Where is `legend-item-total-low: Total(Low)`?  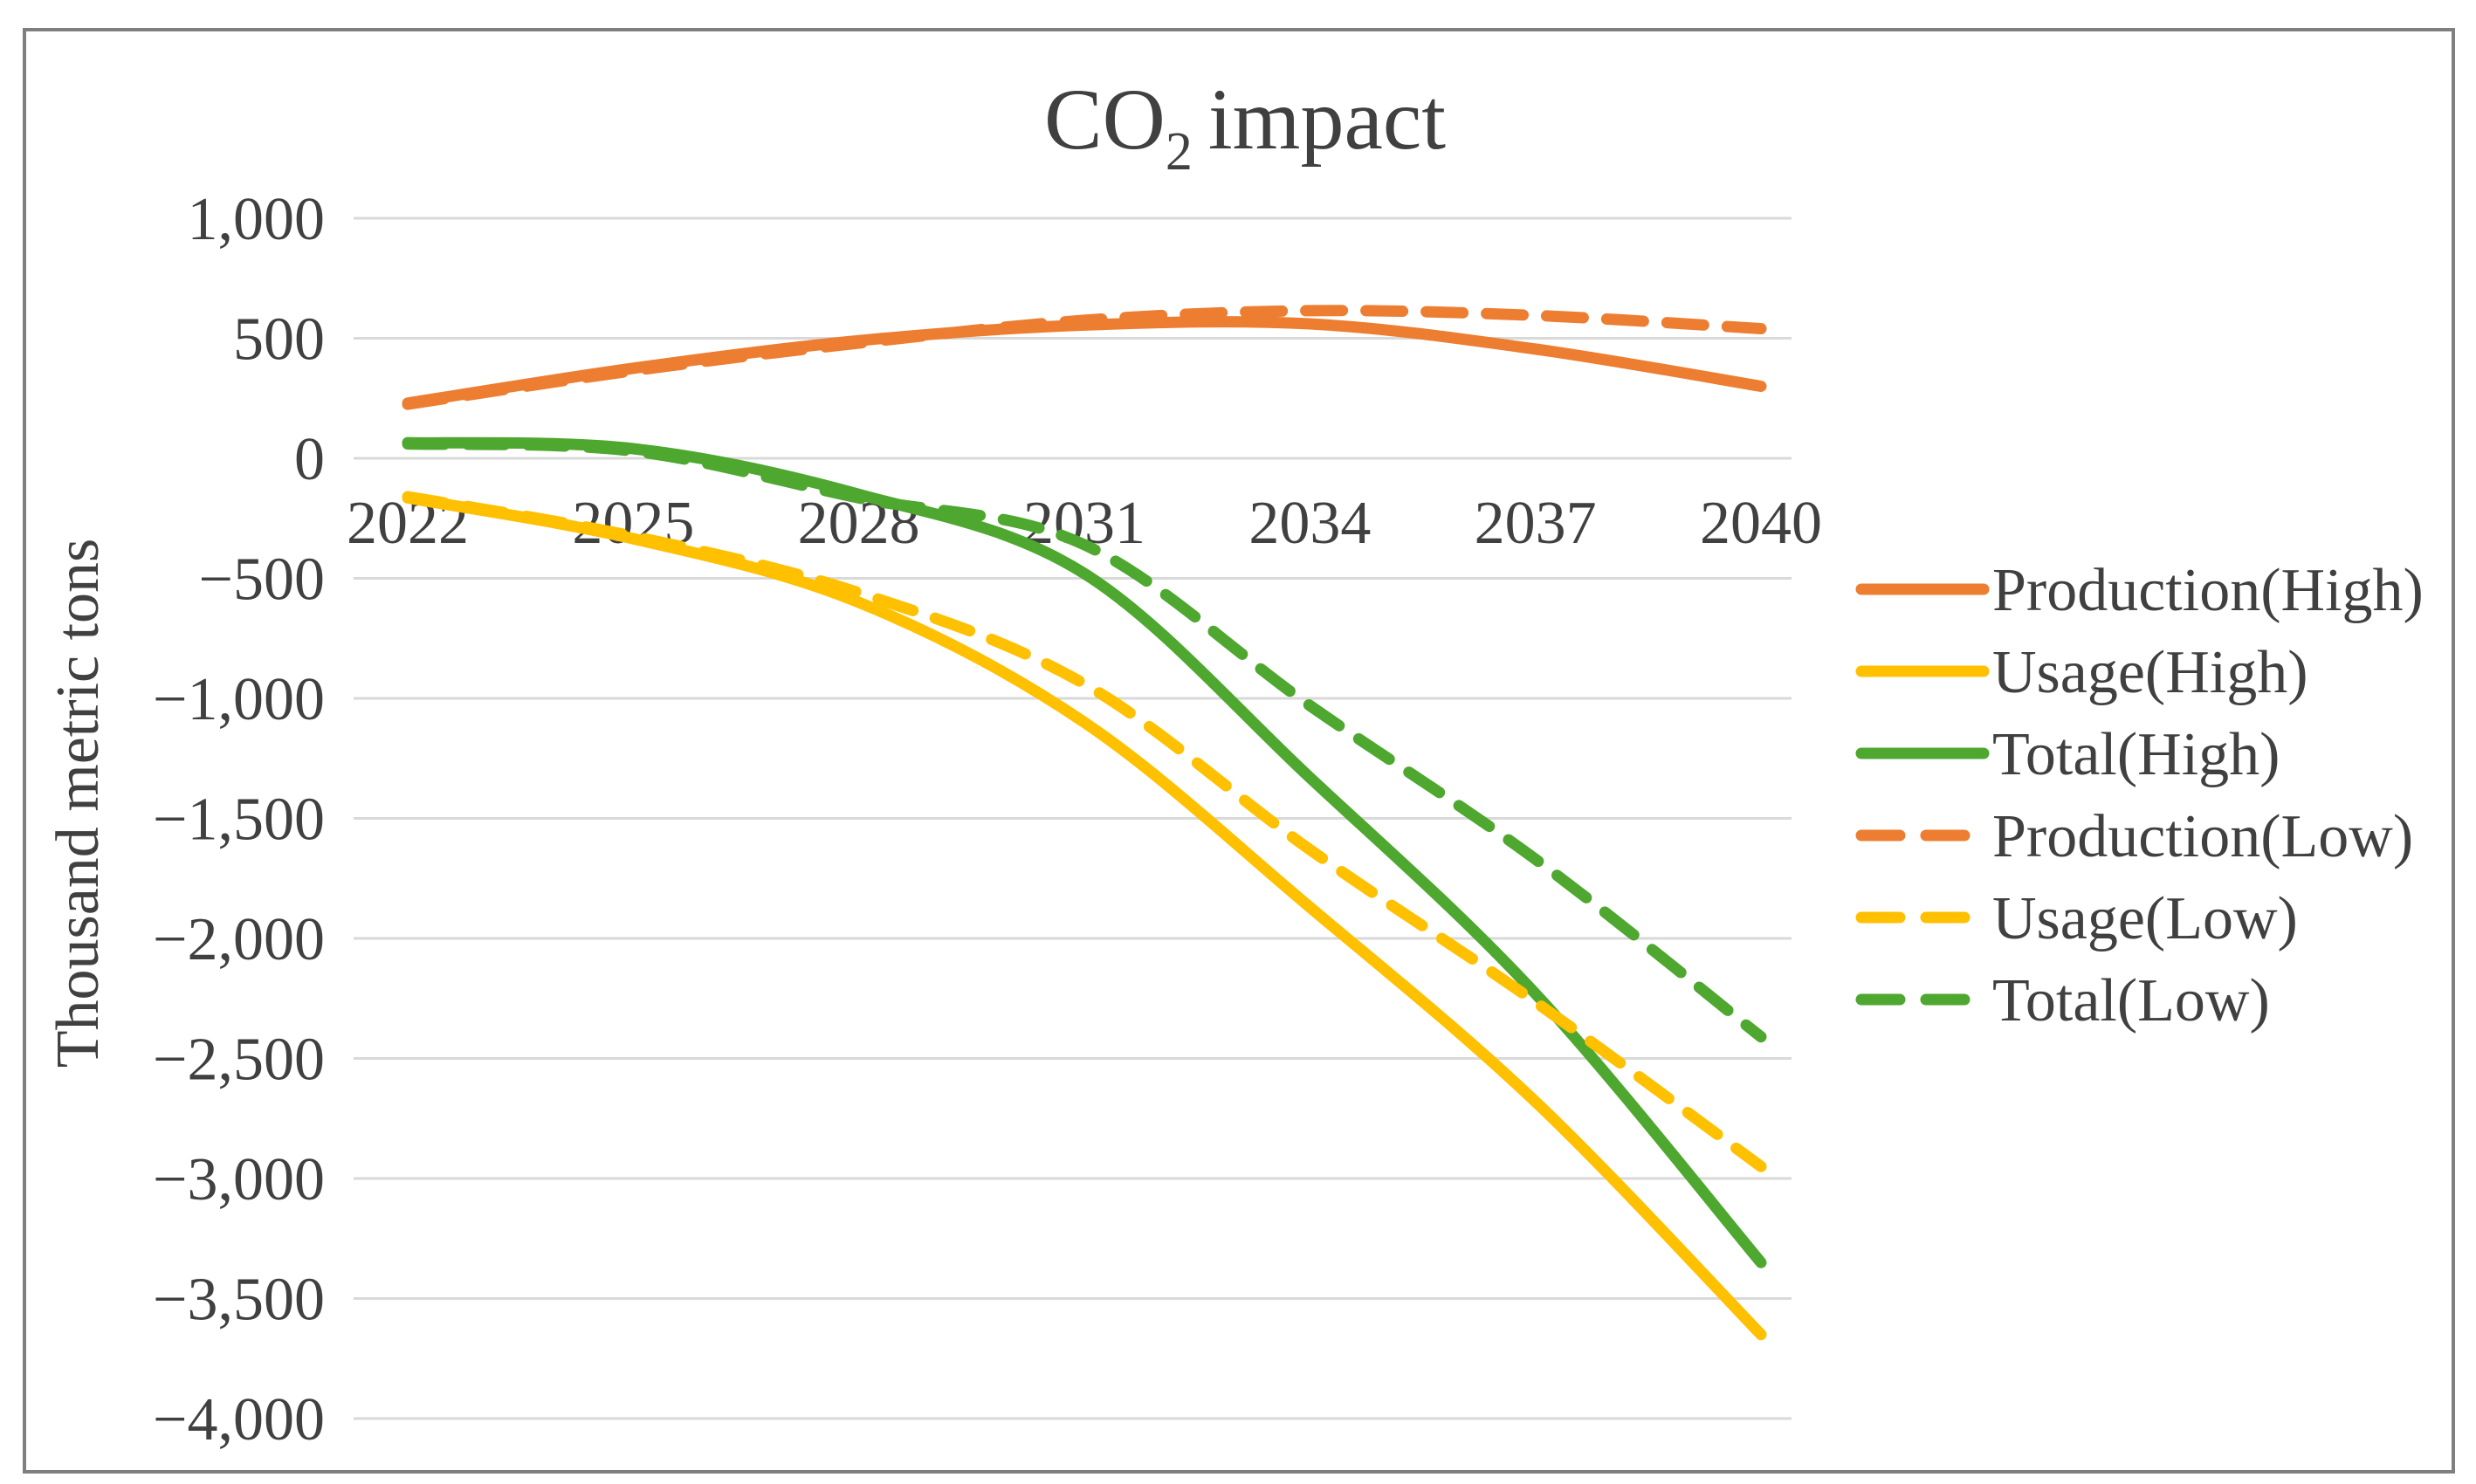 legend-item-total-low: Total(Low) is located at coordinates (2062, 1000).